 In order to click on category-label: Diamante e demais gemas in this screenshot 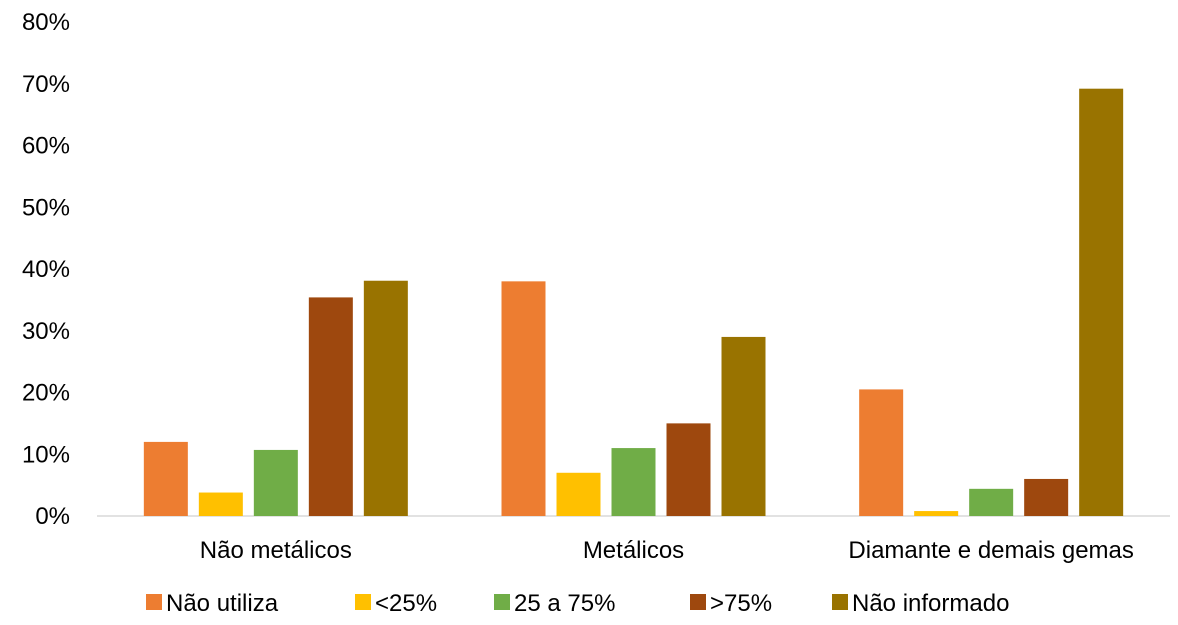, I will do `click(990, 550)`.